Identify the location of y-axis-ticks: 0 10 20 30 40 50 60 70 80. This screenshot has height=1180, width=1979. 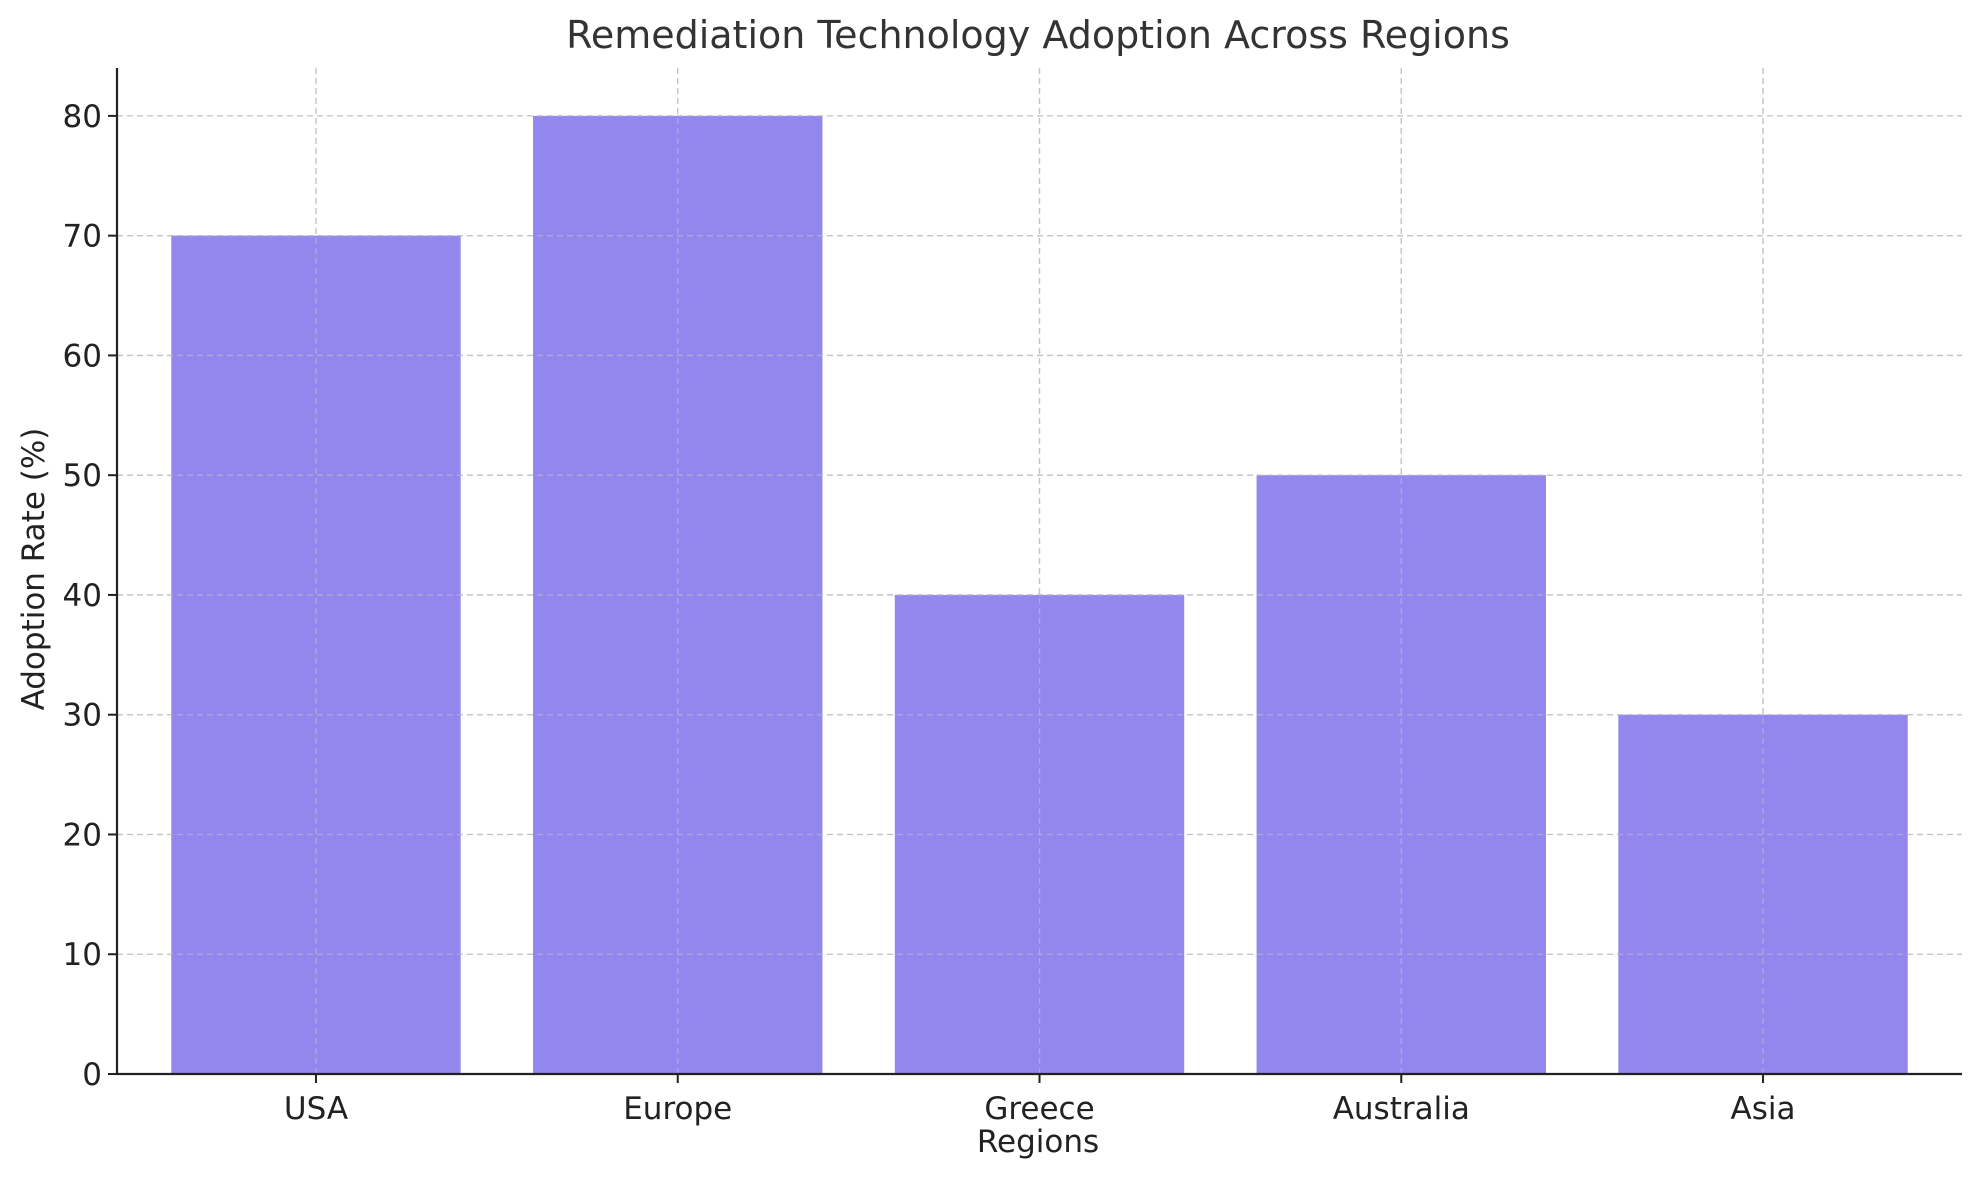
(90, 596).